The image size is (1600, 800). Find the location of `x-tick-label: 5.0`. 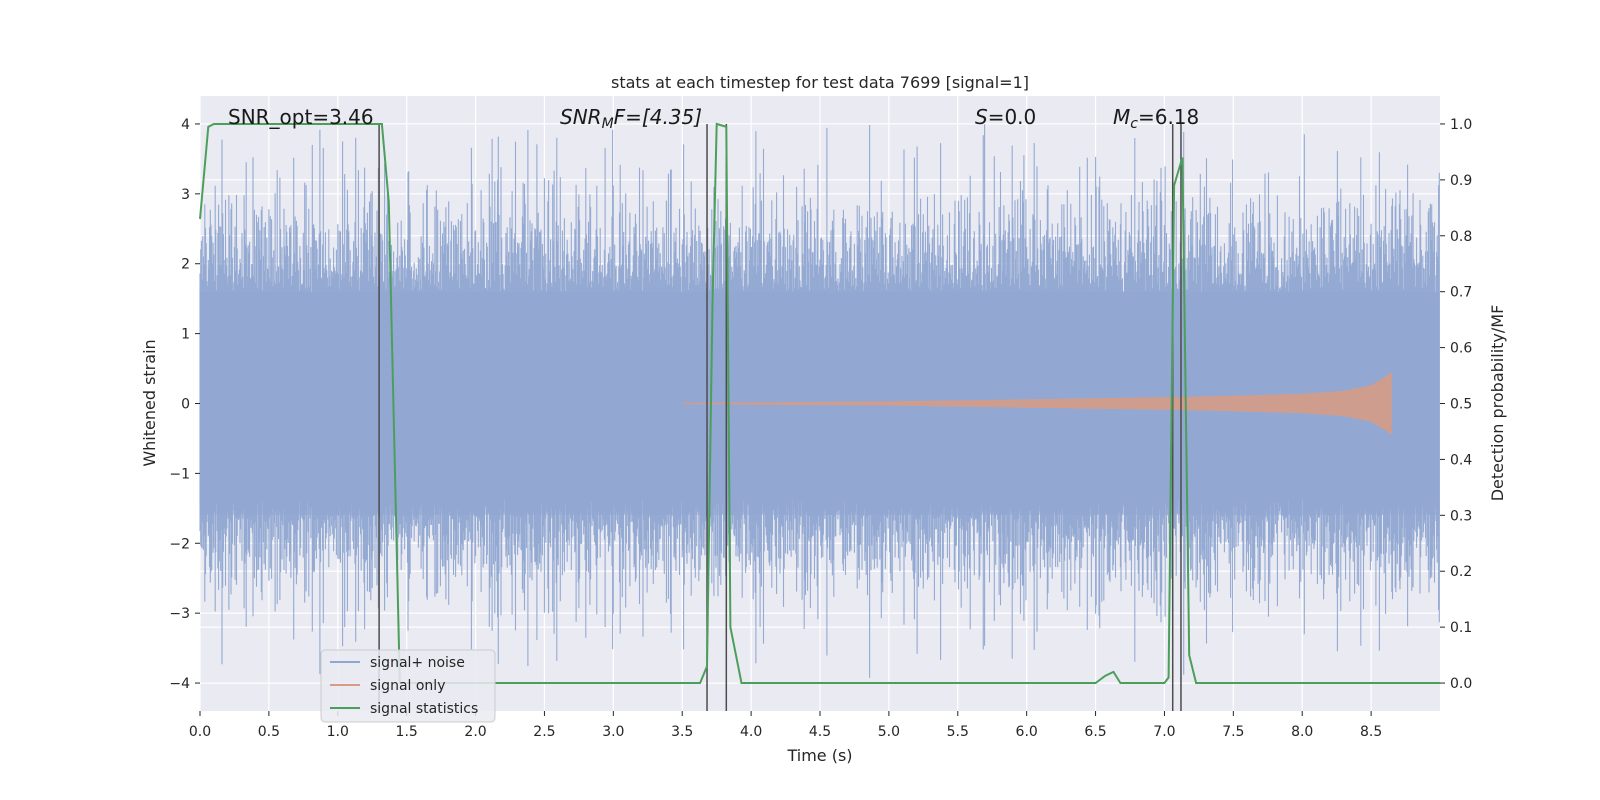

x-tick-label: 5.0 is located at coordinates (889, 732).